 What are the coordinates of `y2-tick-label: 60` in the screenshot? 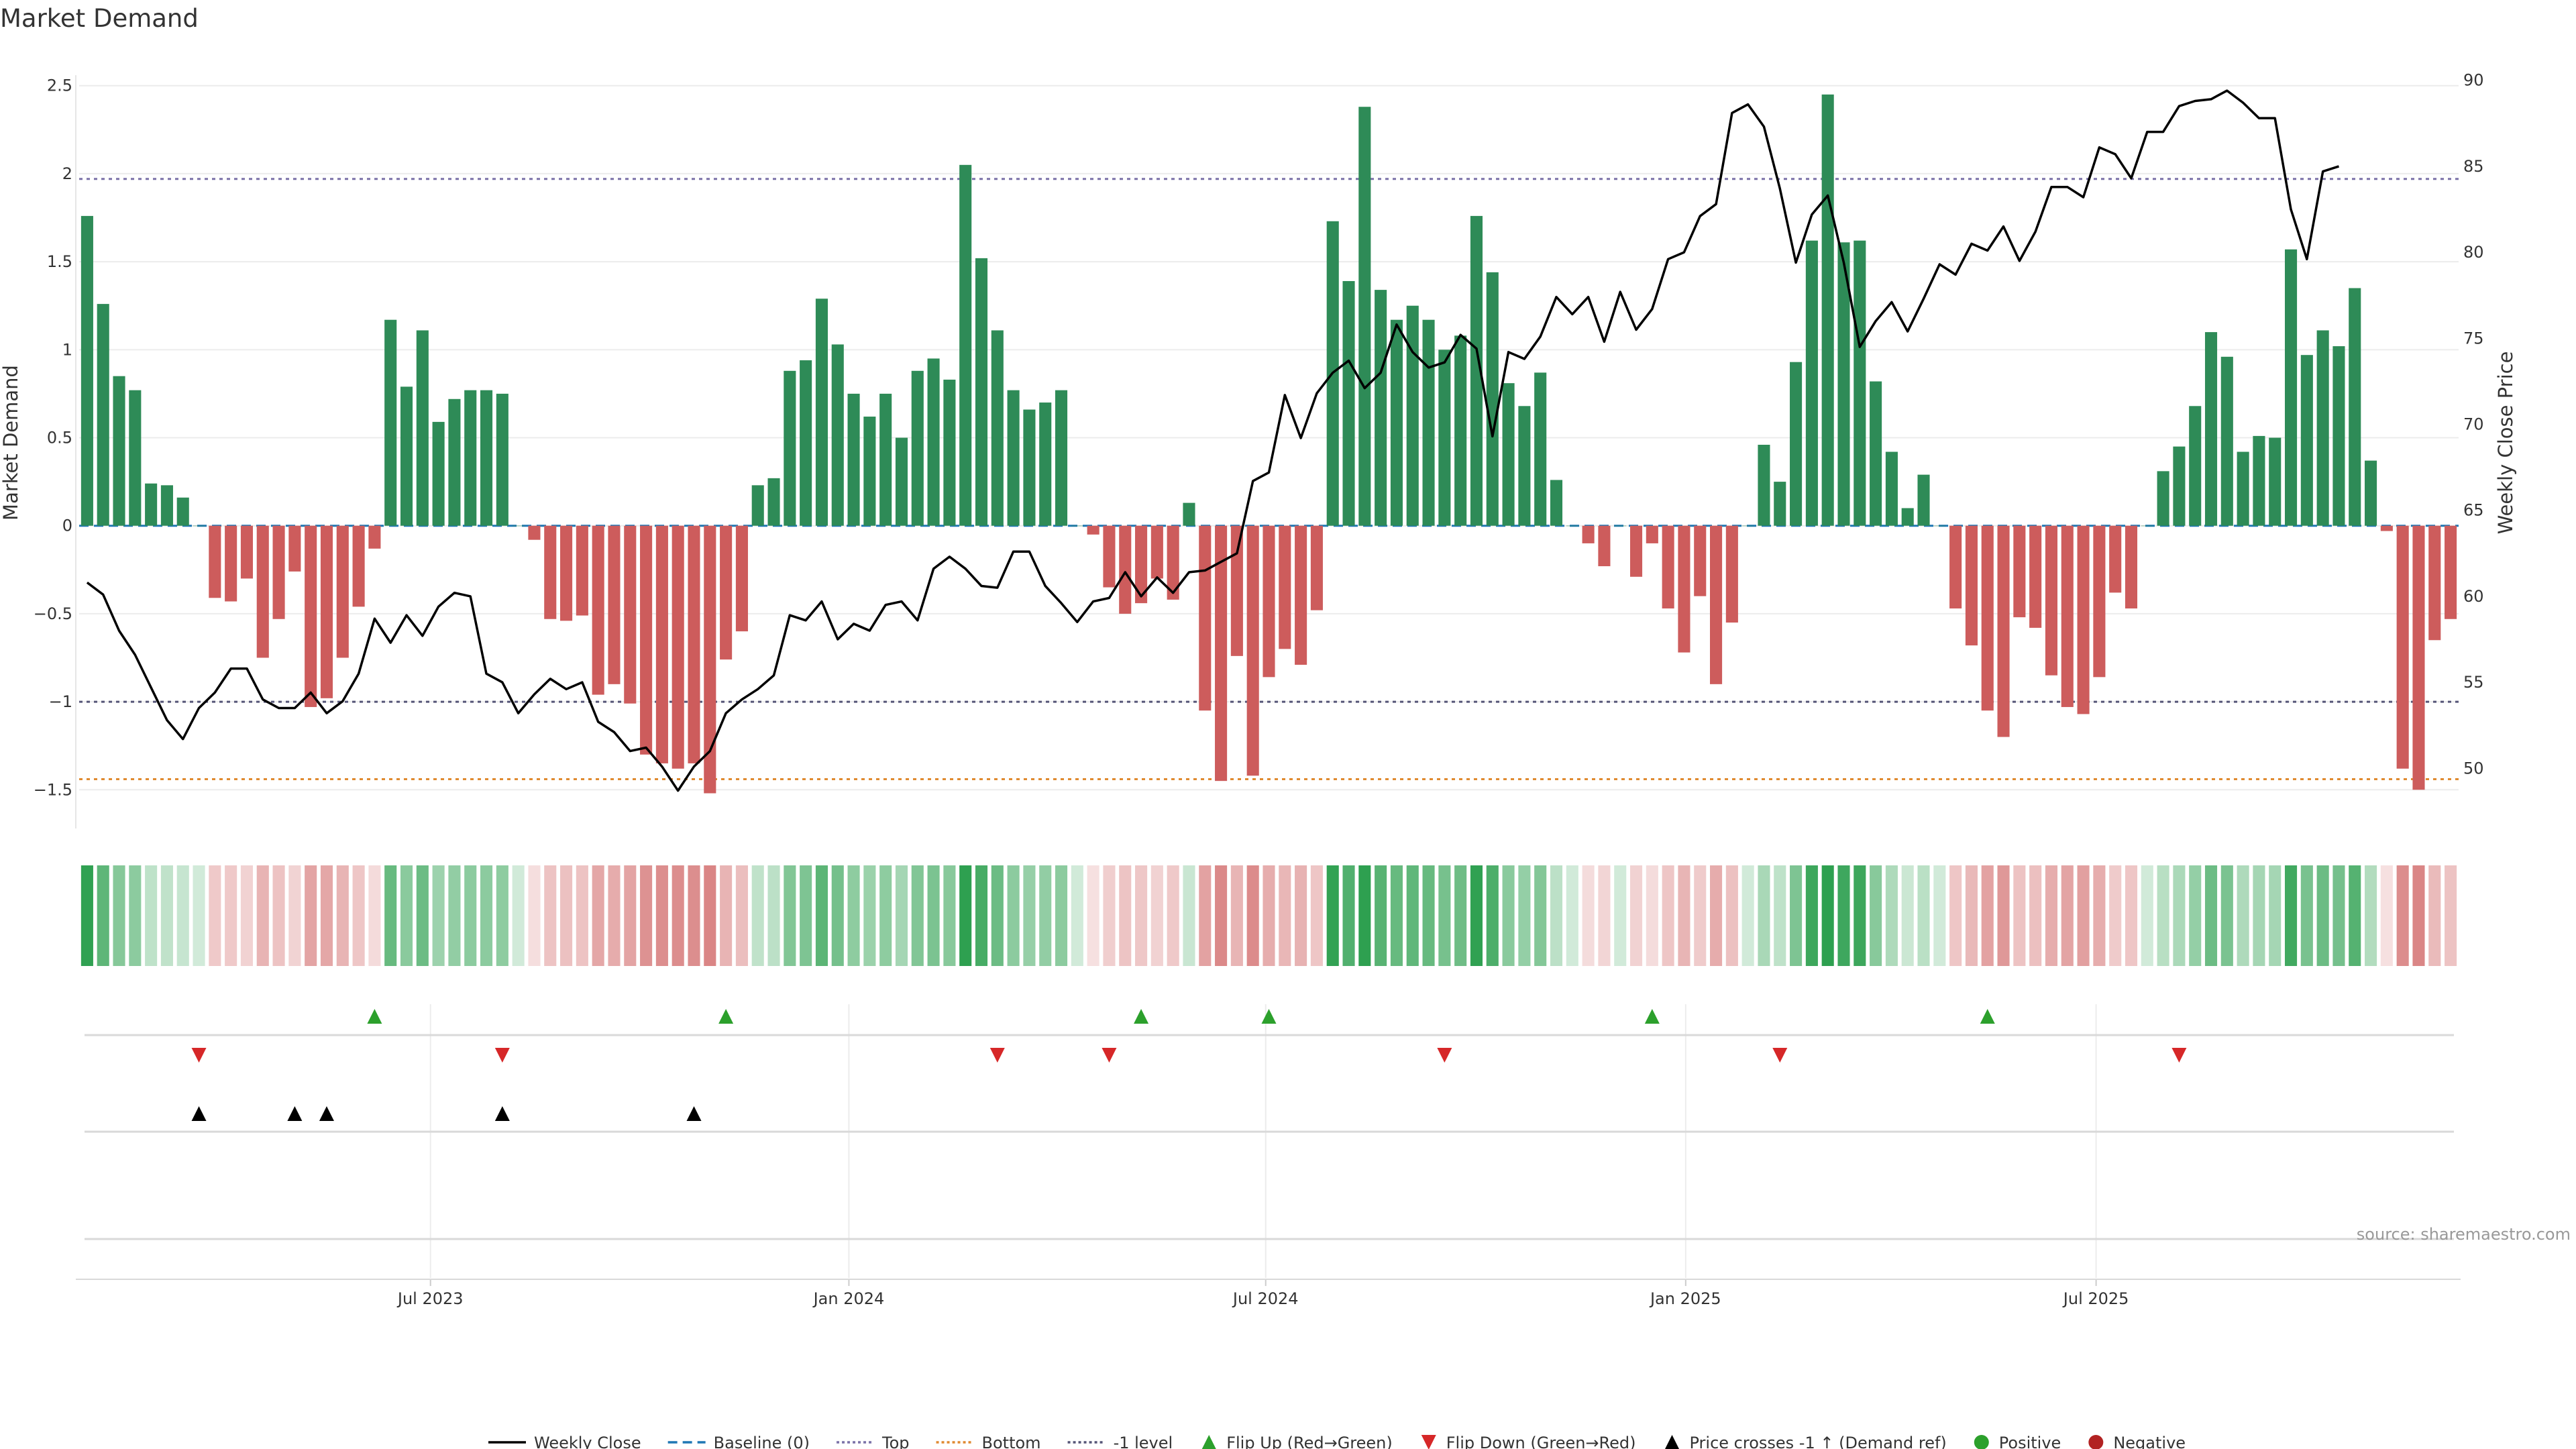 It's located at (2473, 596).